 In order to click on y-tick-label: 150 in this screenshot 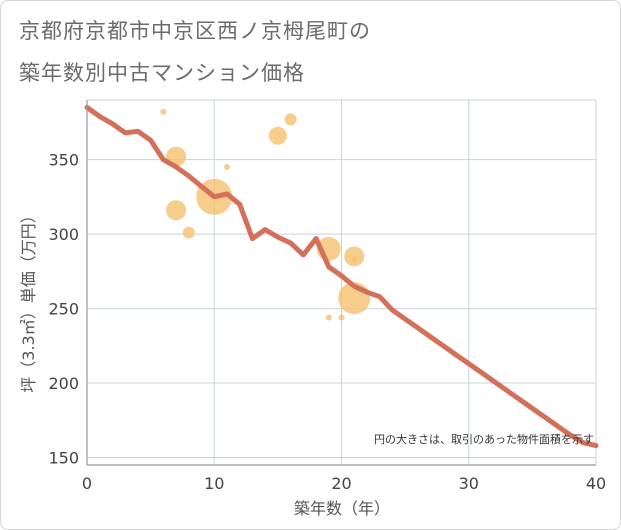, I will do `click(63, 458)`.